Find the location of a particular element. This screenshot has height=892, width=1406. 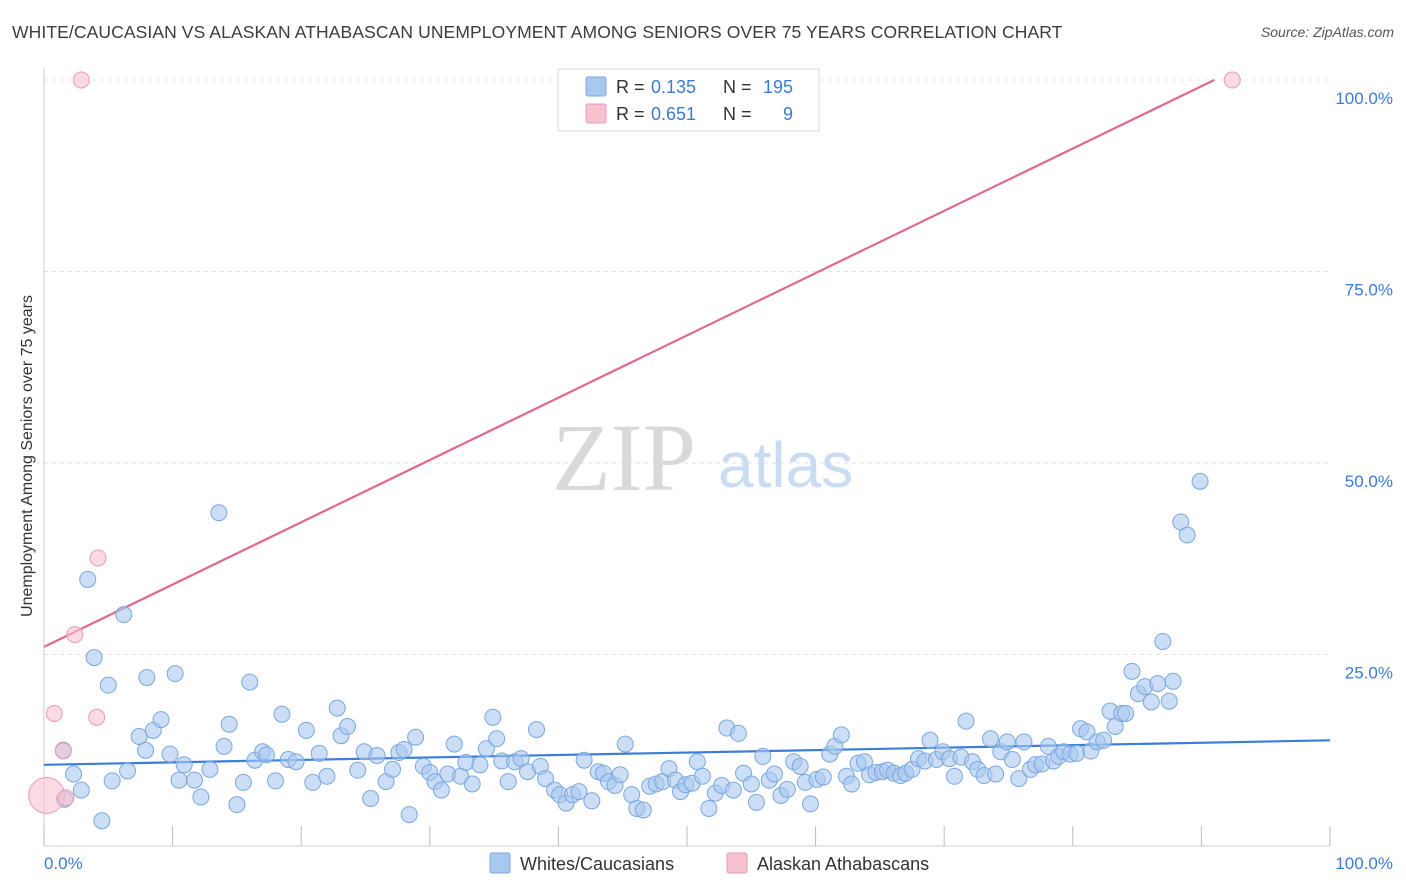

legend-swatch-blue is located at coordinates (596, 86).